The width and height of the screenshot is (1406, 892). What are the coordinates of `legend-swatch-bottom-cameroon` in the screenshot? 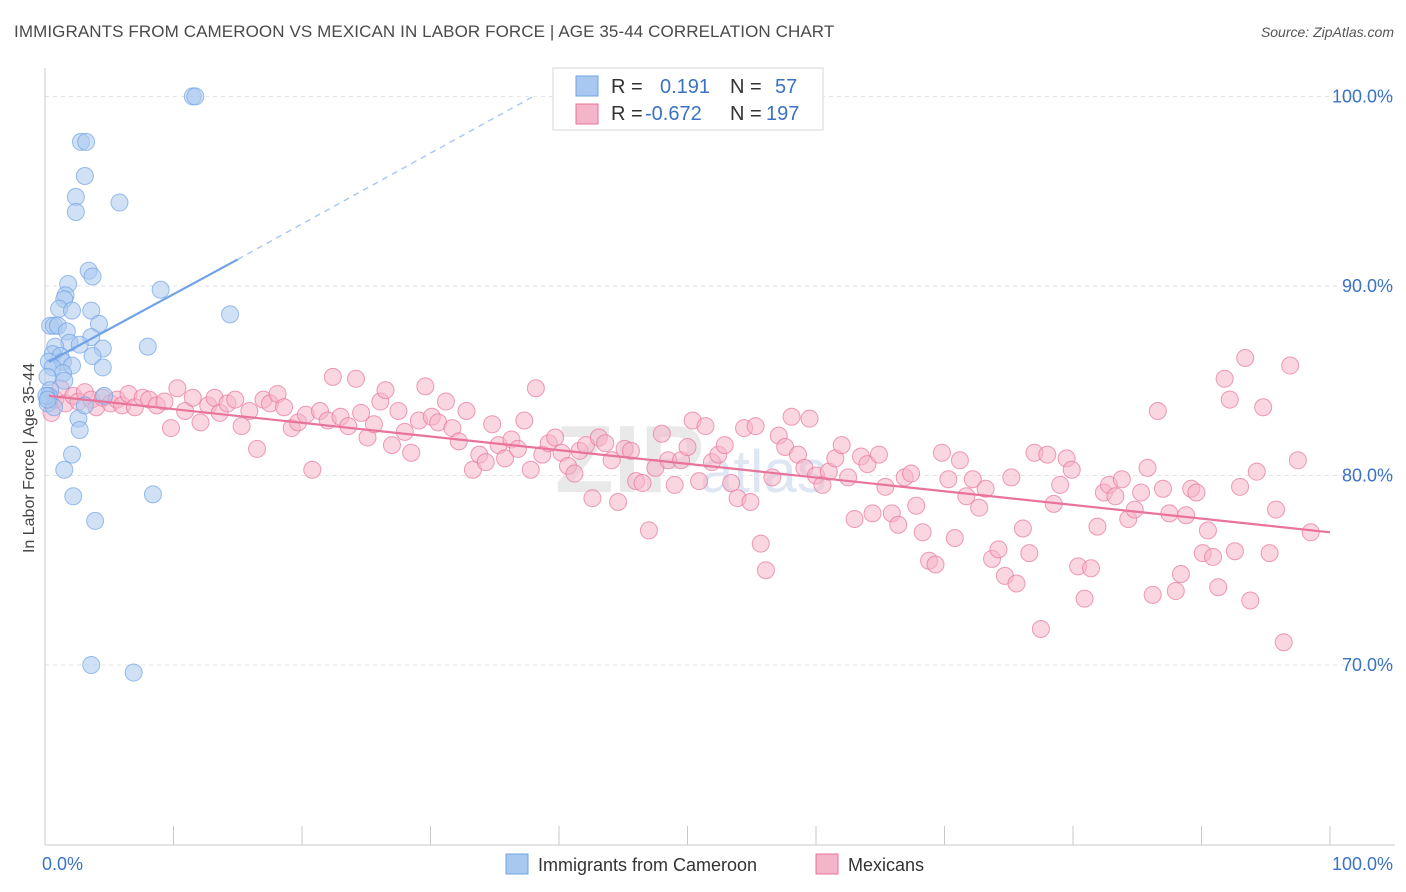 It's located at (517, 864).